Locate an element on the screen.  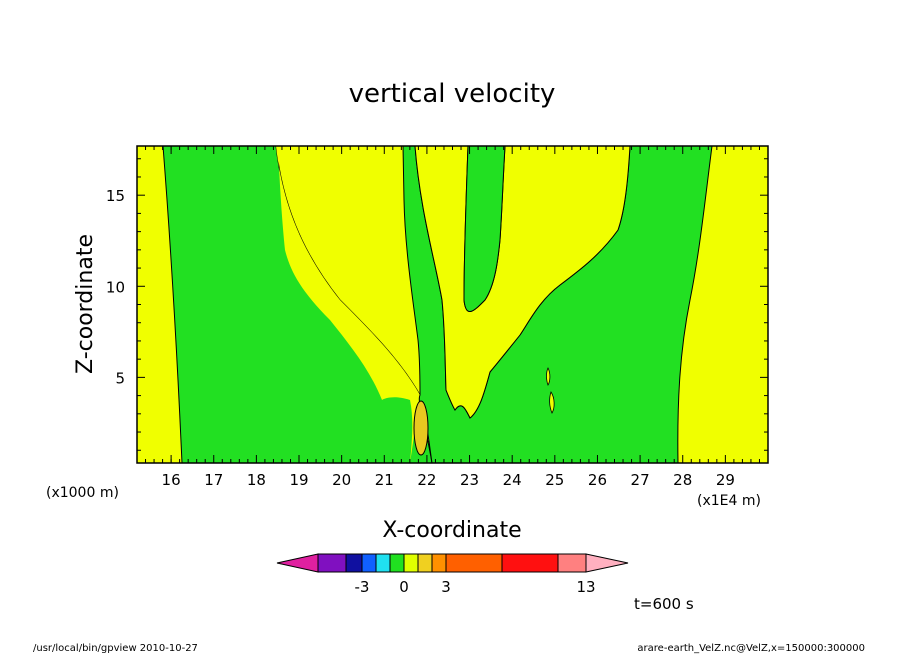
time-label: t=600 s is located at coordinates (664, 604).